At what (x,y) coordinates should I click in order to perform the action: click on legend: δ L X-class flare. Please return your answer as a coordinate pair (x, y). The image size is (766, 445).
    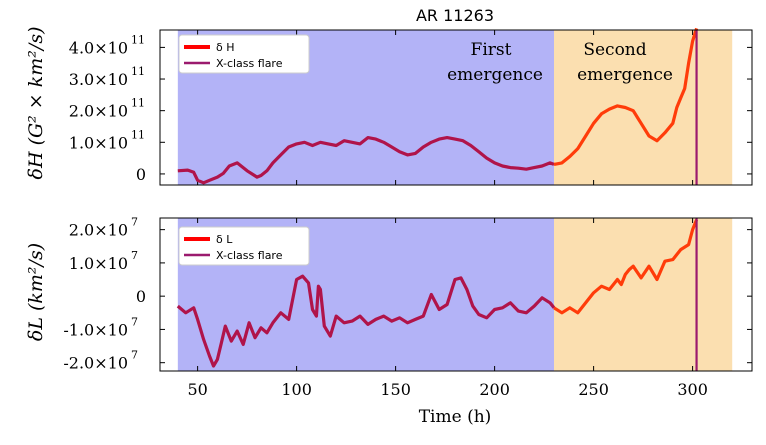
    Looking at the image, I should click on (244, 246).